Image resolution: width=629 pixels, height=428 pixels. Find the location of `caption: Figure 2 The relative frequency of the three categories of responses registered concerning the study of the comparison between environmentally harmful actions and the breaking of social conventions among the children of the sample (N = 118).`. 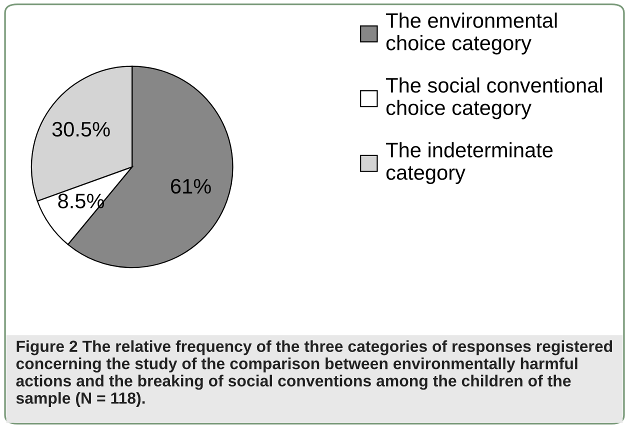

caption: Figure 2 The relative frequency of the three categories of responses registered concerning the study of the comparison between environmentally harmful actions and the breaking of social conventions among the children of the sample (N = 118). is located at coordinates (314, 373).